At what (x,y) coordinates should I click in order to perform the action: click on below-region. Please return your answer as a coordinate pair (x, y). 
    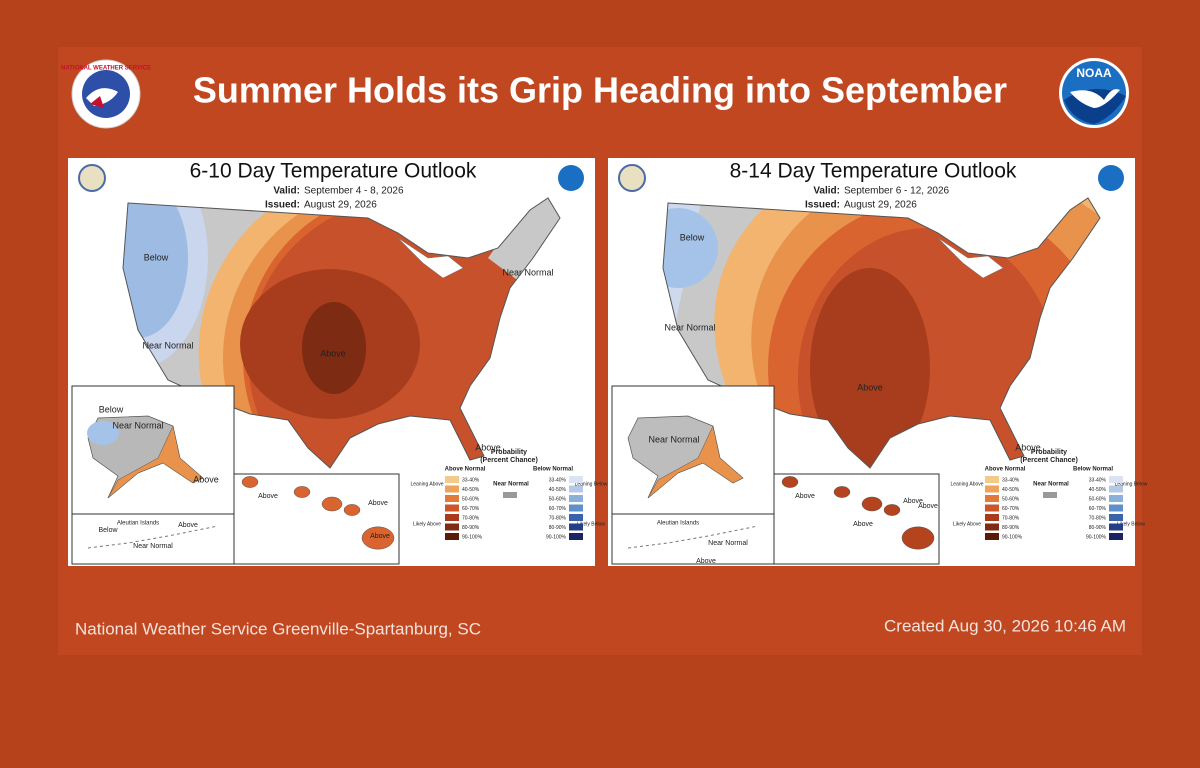
    Looking at the image, I should click on (690, 248).